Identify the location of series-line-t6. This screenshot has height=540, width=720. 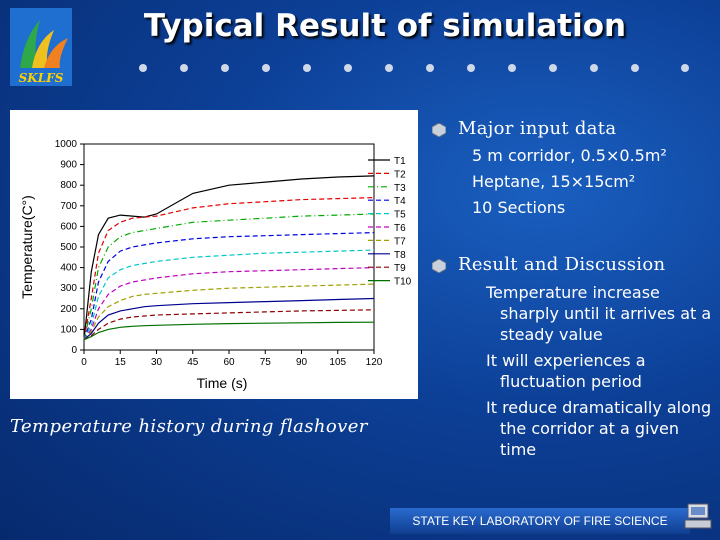
(229, 304).